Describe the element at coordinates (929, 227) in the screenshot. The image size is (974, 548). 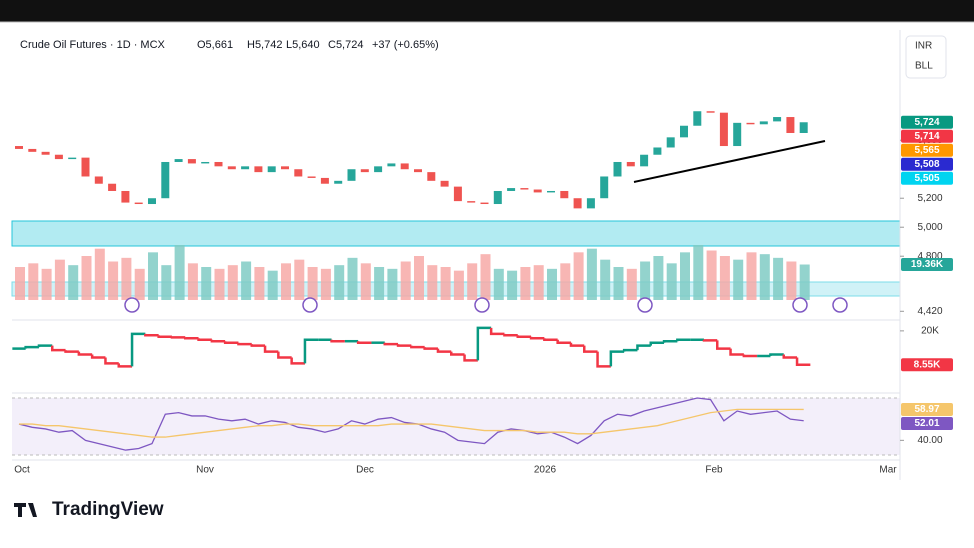
I see `y-tick-label: 5,000` at that location.